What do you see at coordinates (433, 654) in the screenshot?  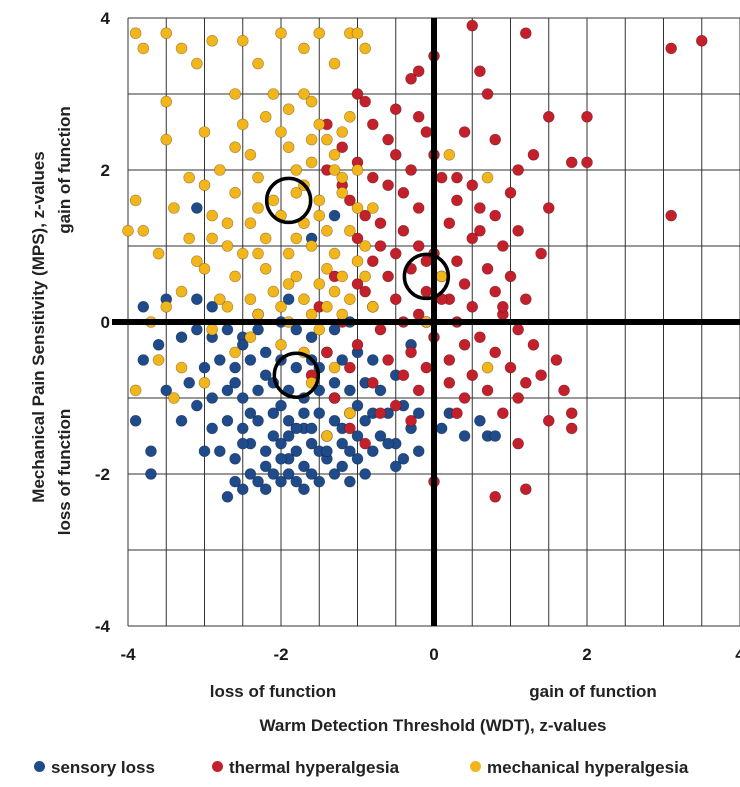 I see `x-tick-label: 0` at bounding box center [433, 654].